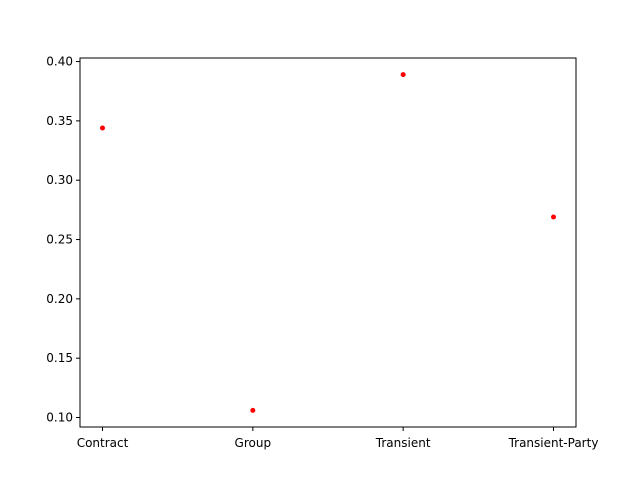 Image resolution: width=640 pixels, height=480 pixels. Describe the element at coordinates (59, 62) in the screenshot. I see `y-tick-label: 0.40` at that location.